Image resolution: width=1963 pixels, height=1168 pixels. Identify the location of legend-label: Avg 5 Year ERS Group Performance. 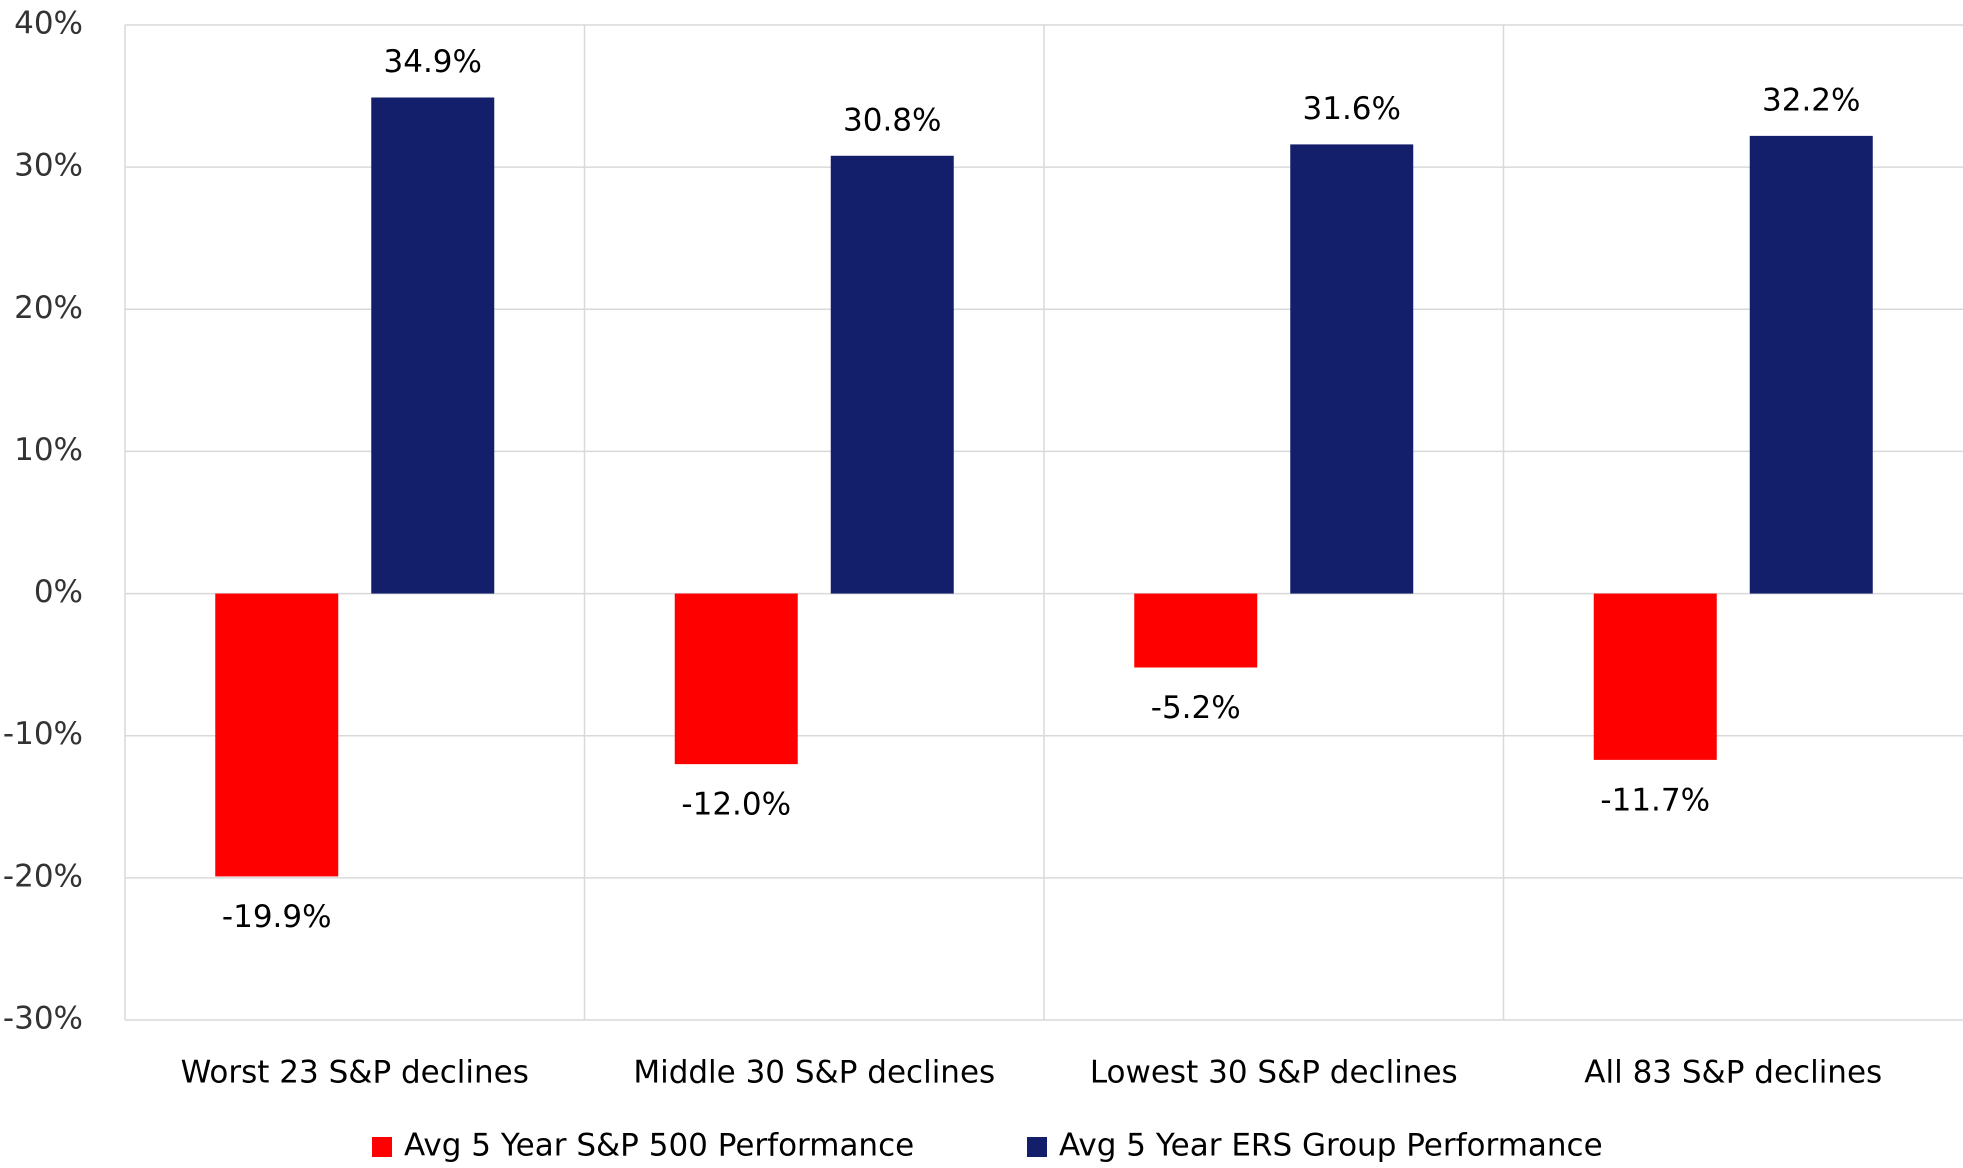
(1331, 1146).